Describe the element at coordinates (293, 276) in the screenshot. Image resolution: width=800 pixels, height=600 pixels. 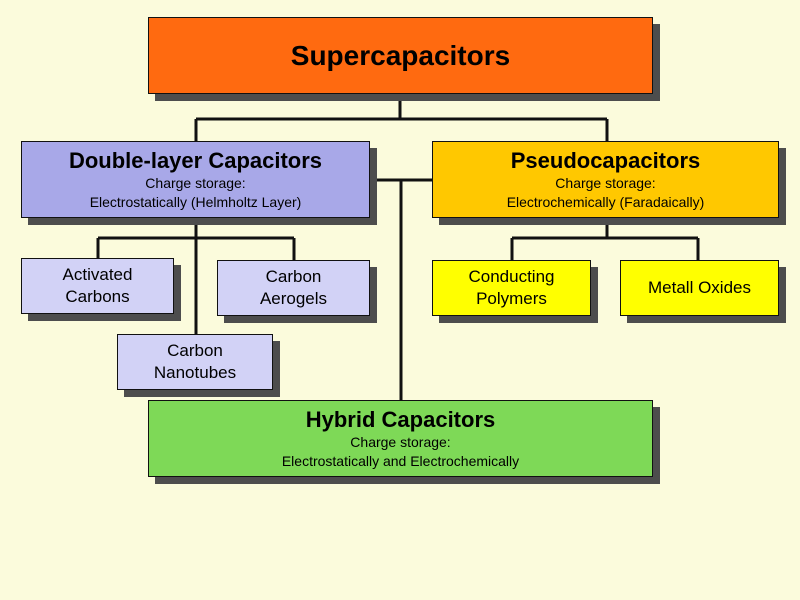
I see `carbon-aerogels-line1: Carbon` at that location.